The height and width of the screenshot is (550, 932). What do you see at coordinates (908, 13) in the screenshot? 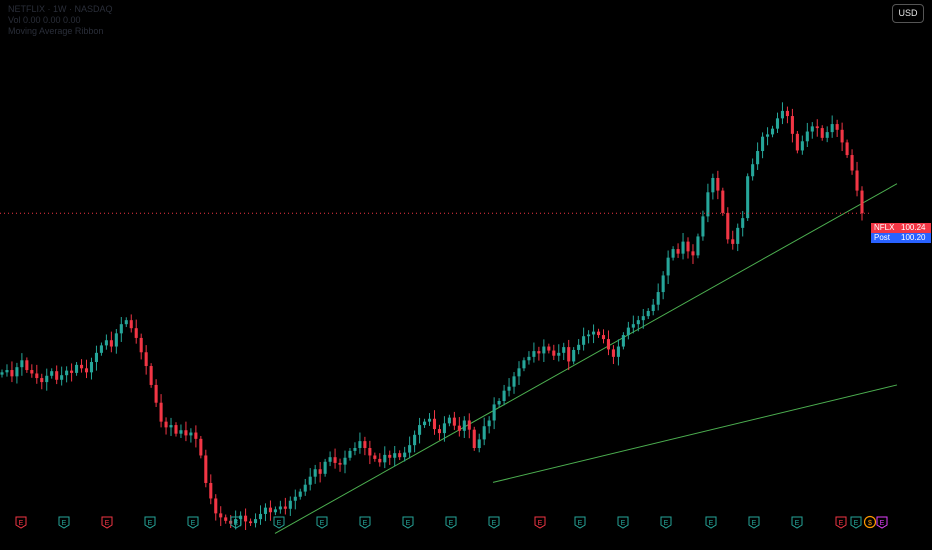
I see `currency-button: USD` at bounding box center [908, 13].